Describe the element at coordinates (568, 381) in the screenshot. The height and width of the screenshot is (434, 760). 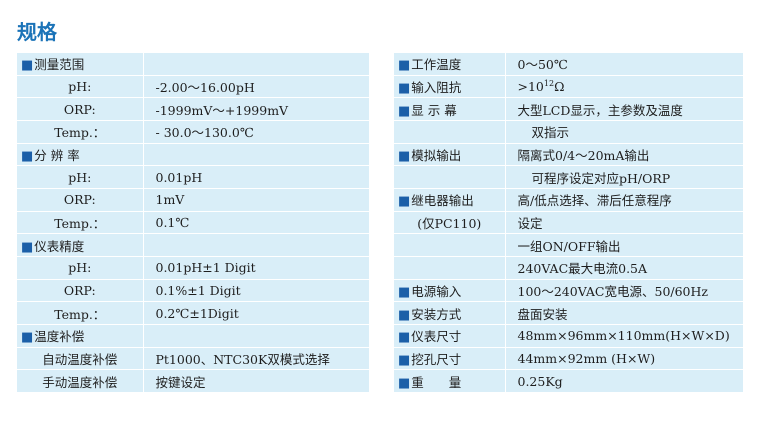
I see `spec-row: ■重 量 0.25Kg` at that location.